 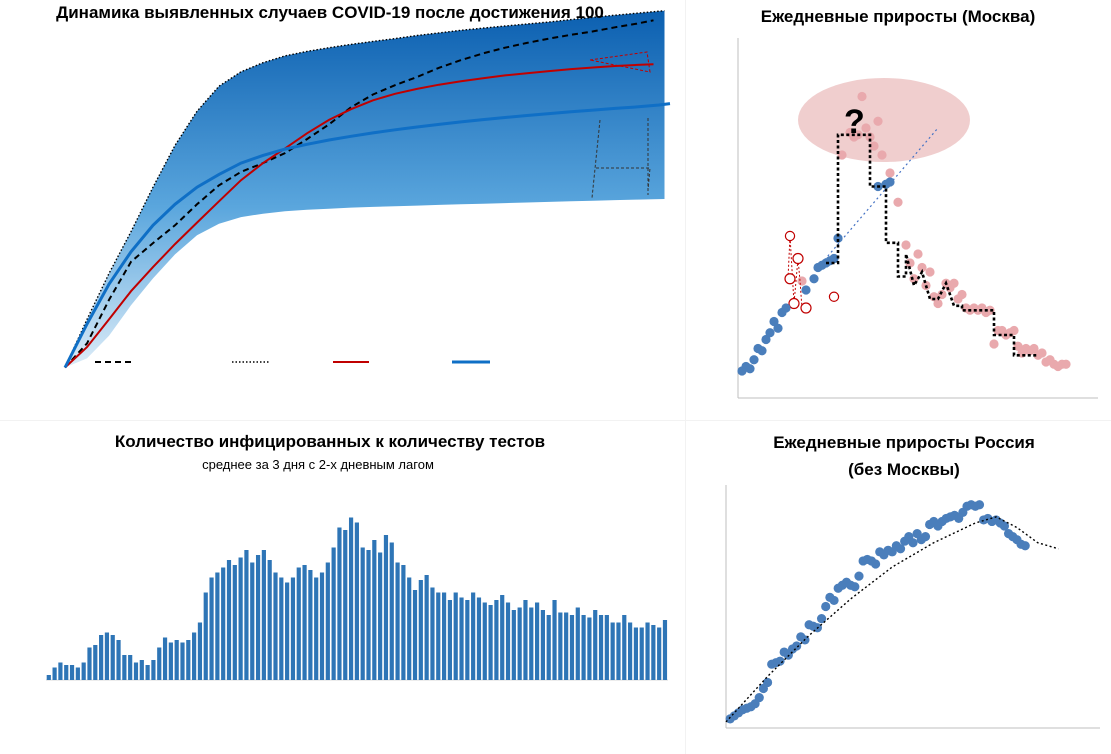 What do you see at coordinates (596, 159) in the screenshot?
I see `leader-line` at bounding box center [596, 159].